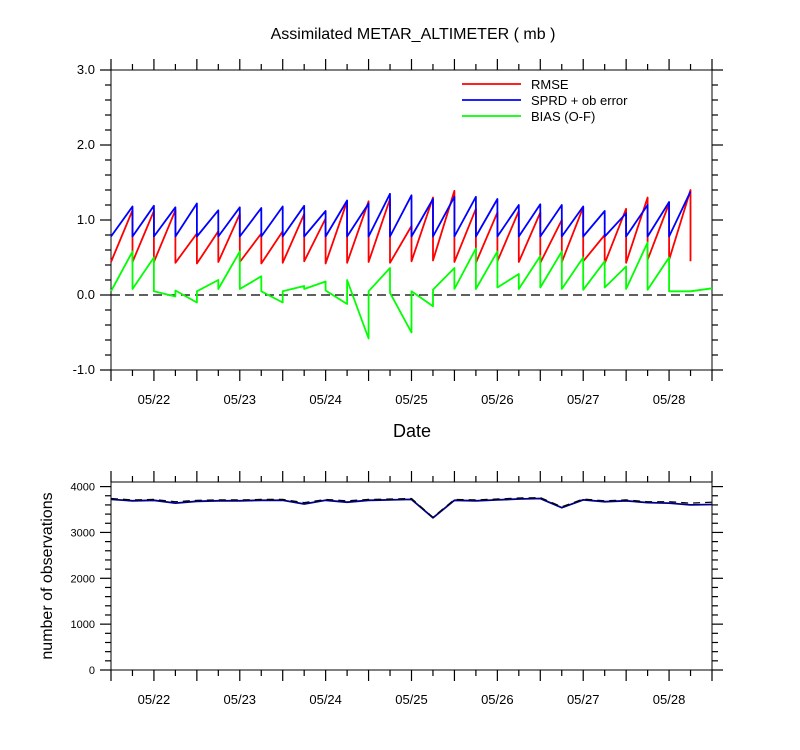 The width and height of the screenshot is (800, 750). What do you see at coordinates (83, 625) in the screenshot?
I see `y-tick-label-1000: 1000` at bounding box center [83, 625].